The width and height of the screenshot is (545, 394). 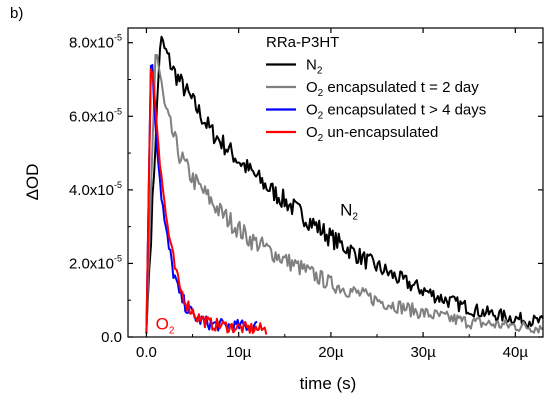 I want to click on y-tick-label: 8.0x10⁻⁵, so click(x=95, y=42).